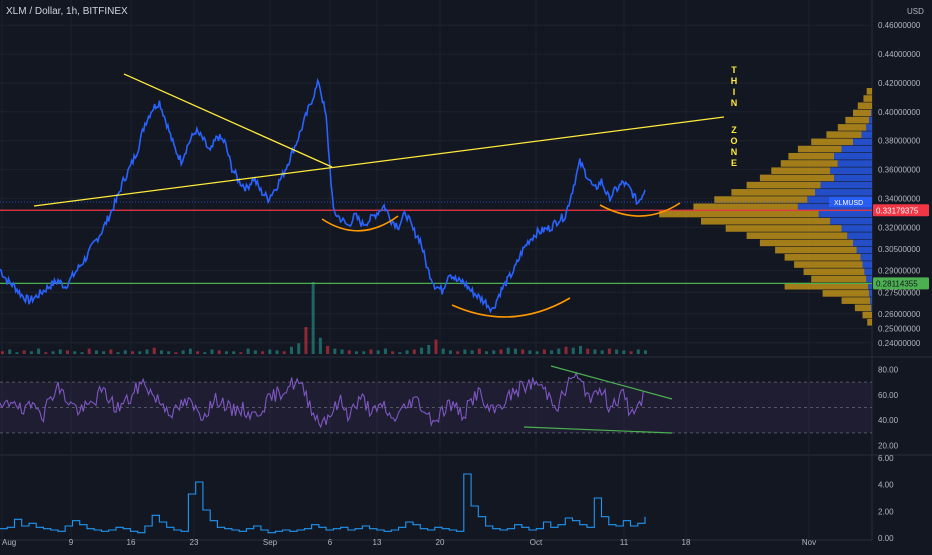 The height and width of the screenshot is (555, 932). I want to click on price-axis-label: 0.25000000, so click(899, 328).